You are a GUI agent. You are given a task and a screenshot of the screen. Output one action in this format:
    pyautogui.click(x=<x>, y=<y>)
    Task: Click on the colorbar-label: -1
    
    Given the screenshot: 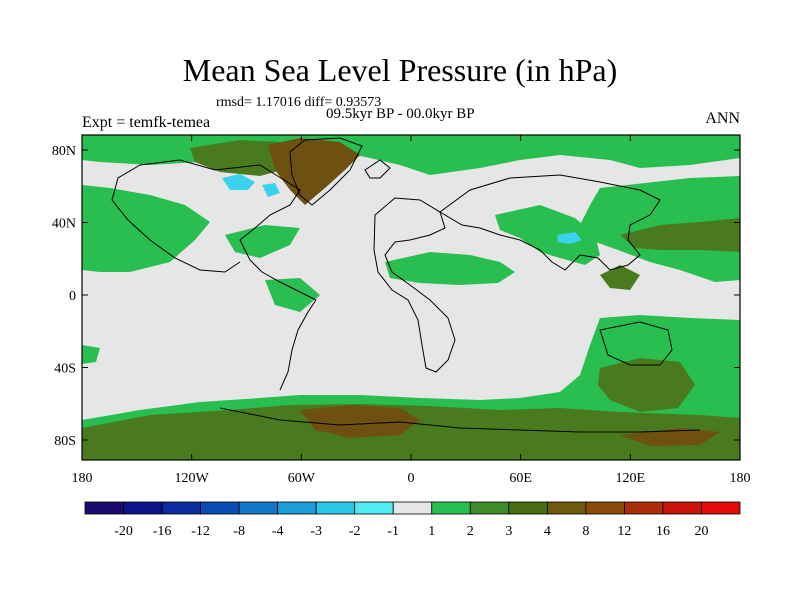 What is the action you would take?
    pyautogui.click(x=393, y=531)
    